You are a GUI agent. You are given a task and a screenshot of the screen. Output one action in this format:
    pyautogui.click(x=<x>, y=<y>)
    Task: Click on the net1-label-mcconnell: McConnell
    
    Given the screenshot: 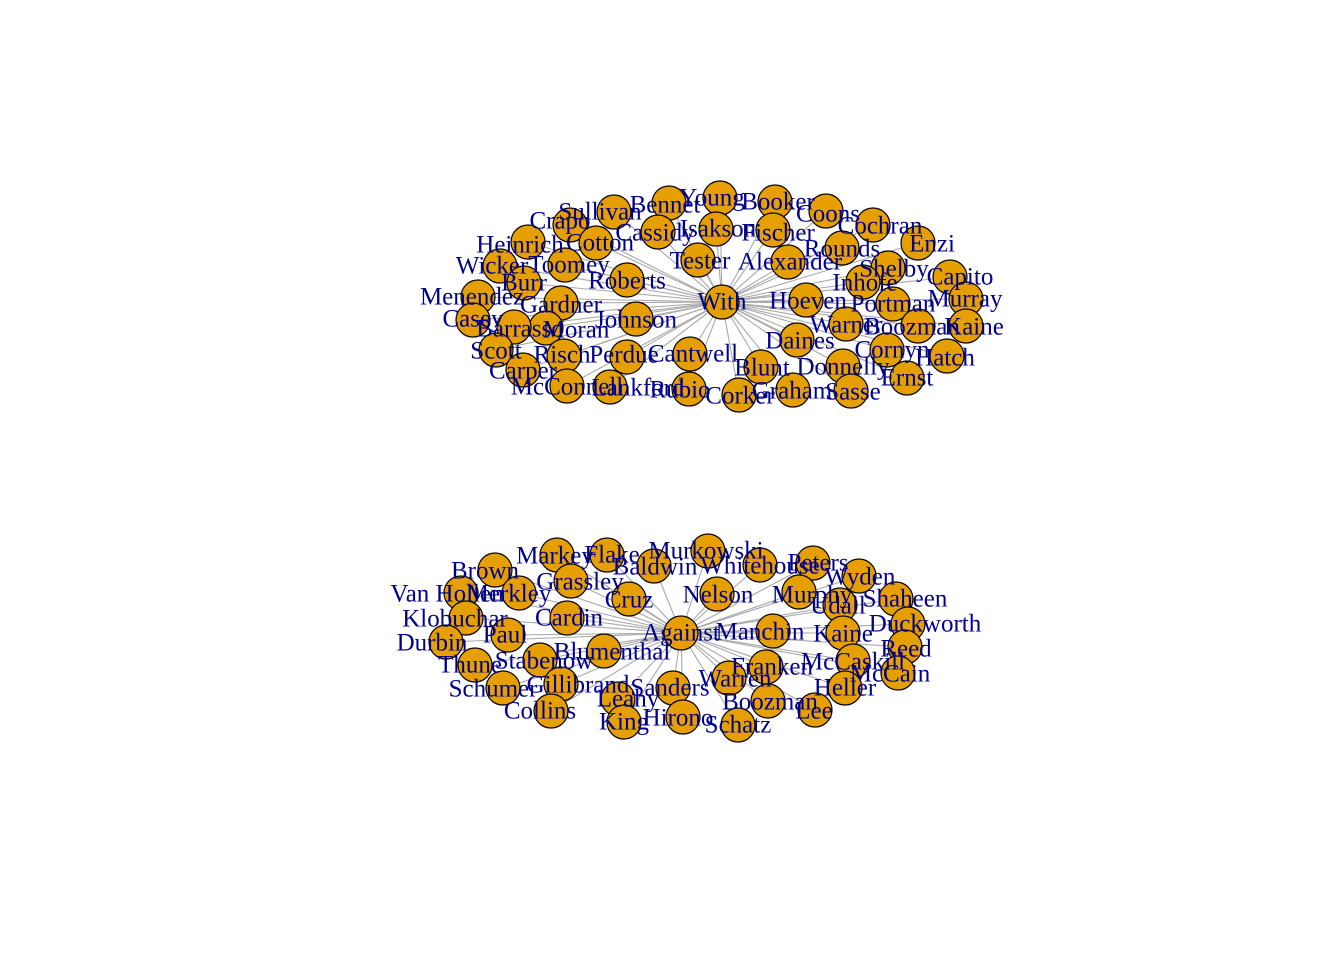 What is the action you would take?
    pyautogui.click(x=567, y=387)
    